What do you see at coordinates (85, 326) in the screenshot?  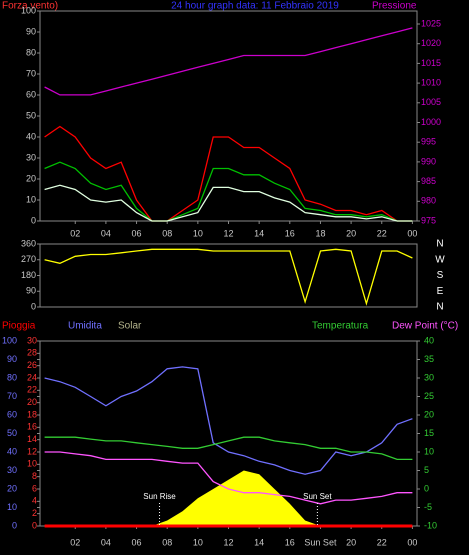 I see `legend-label: Umidita` at bounding box center [85, 326].